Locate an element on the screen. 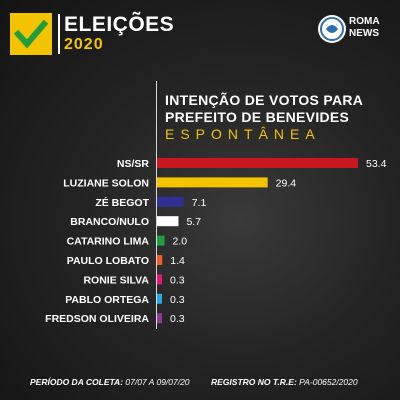 The height and width of the screenshot is (400, 400). category-label: LUZIANE SOLON is located at coordinates (106, 183).